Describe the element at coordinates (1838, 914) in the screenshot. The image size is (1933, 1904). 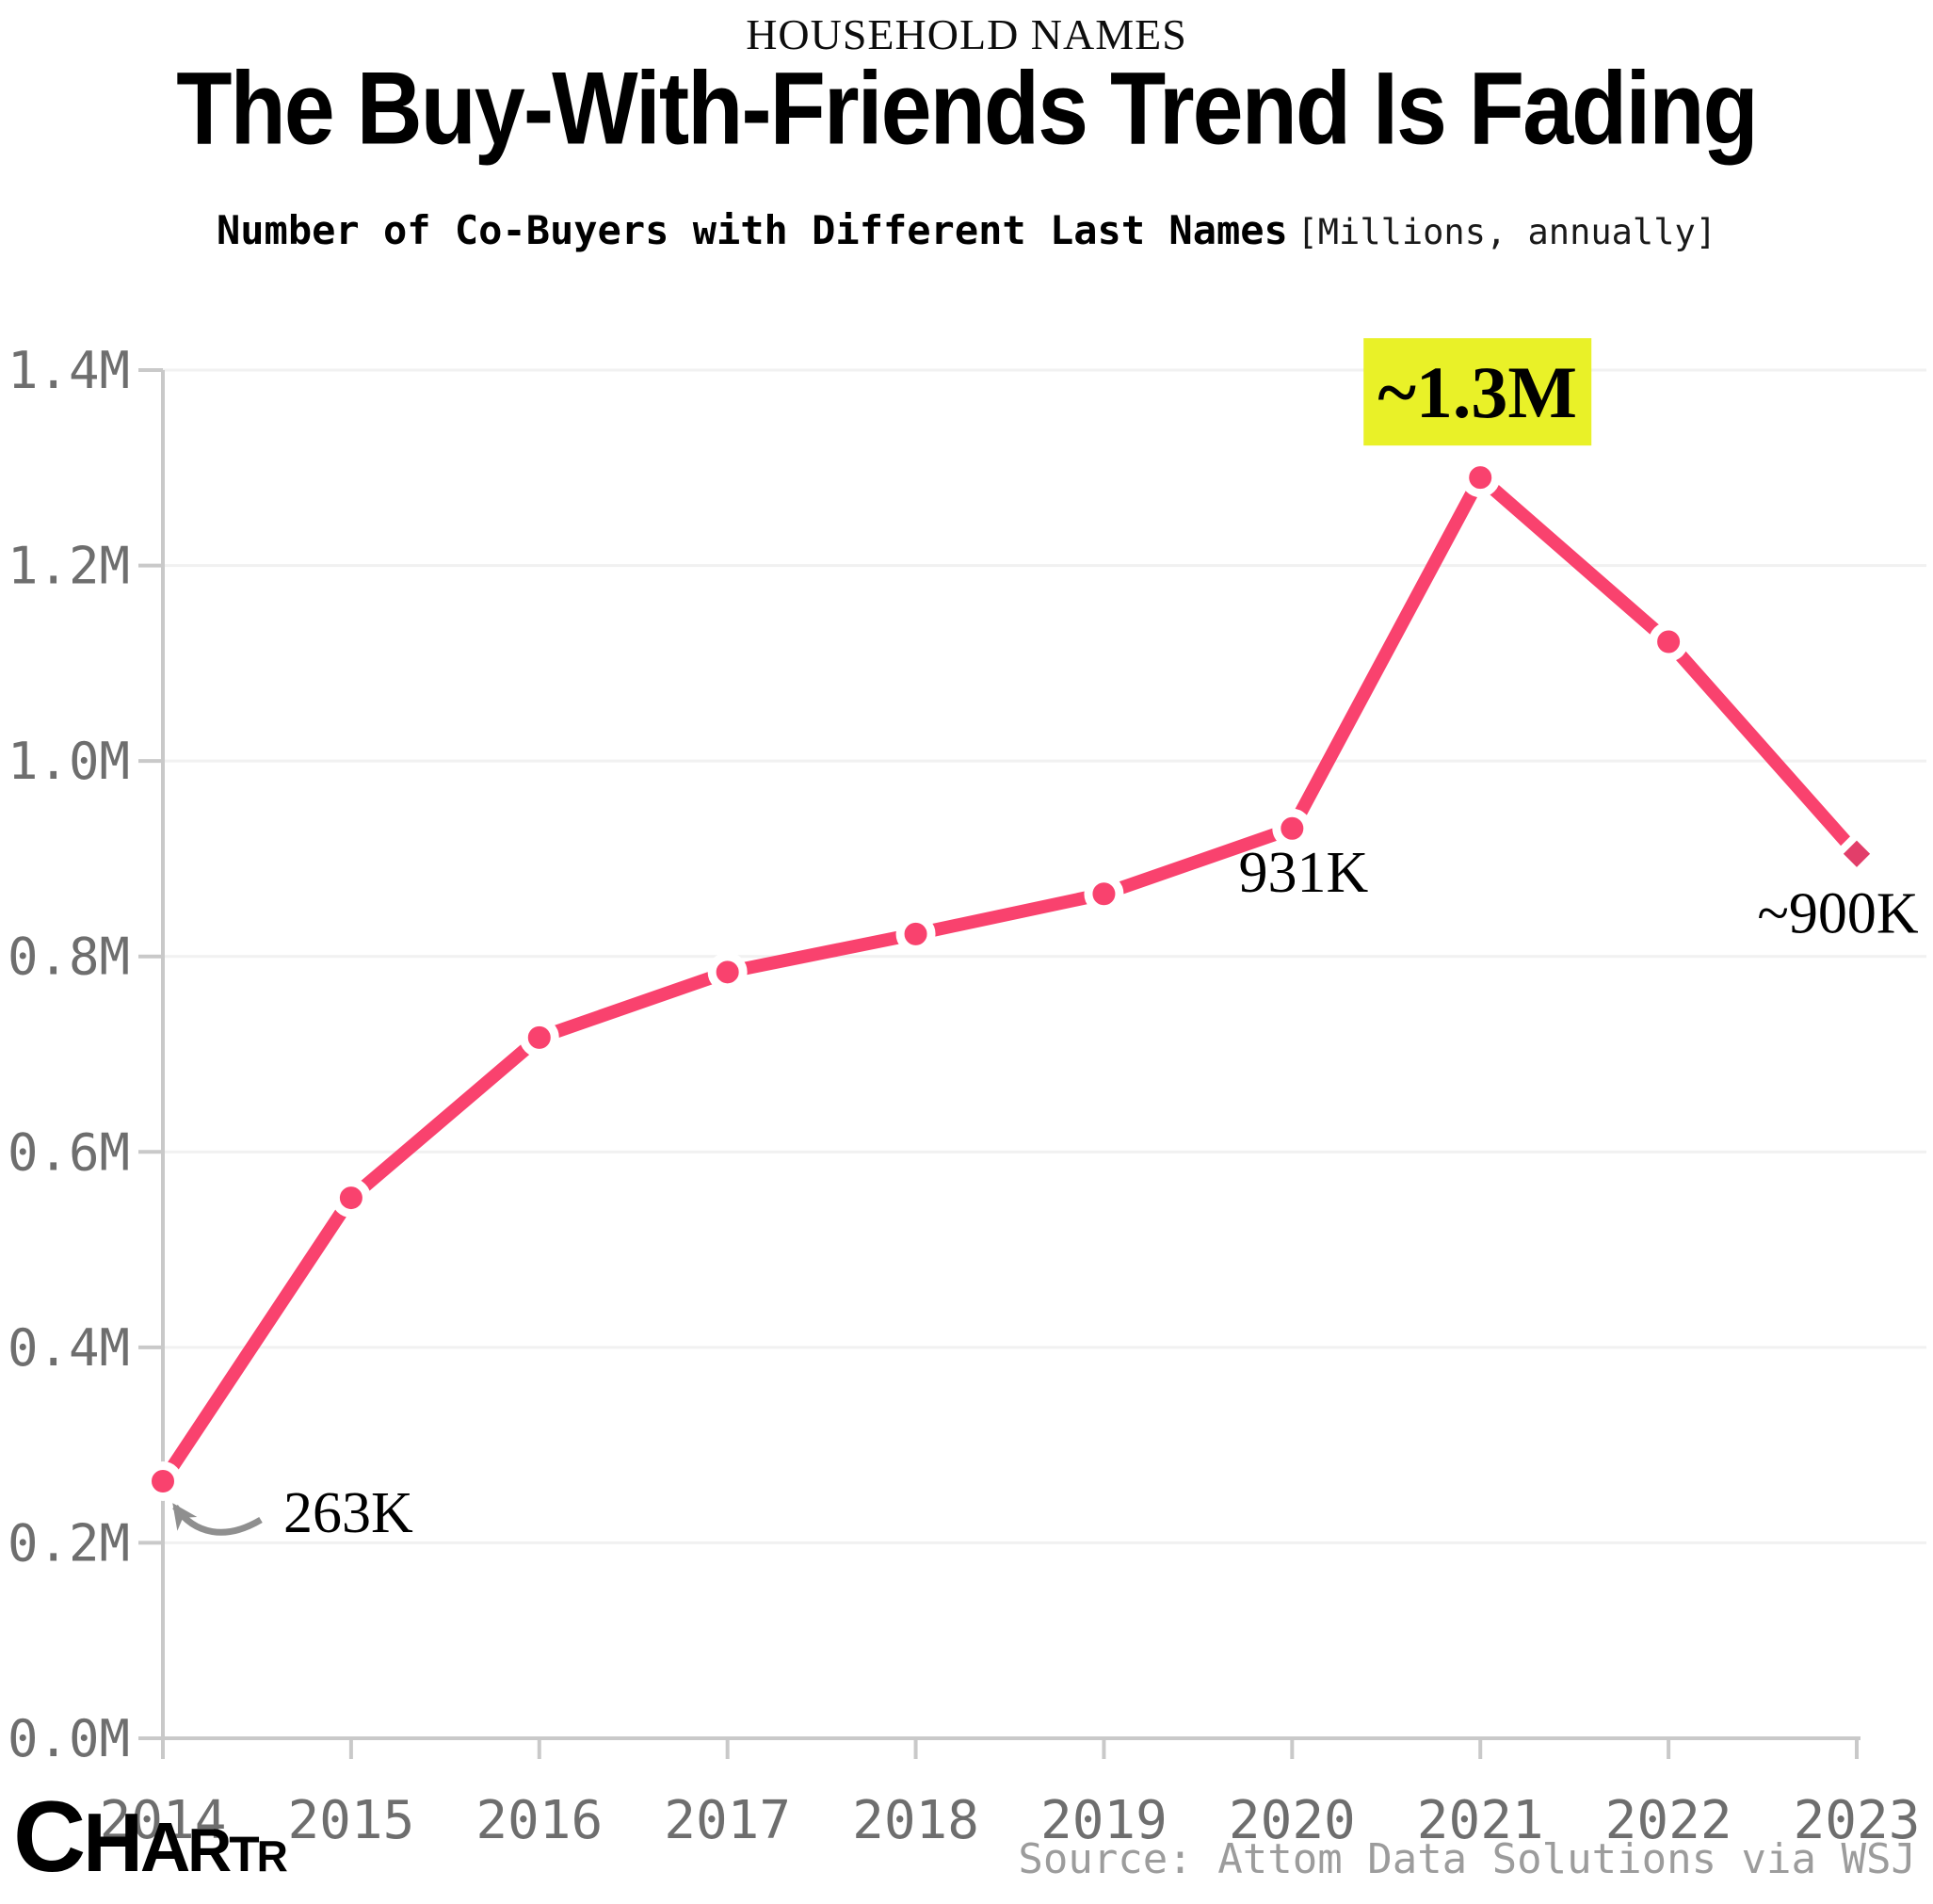
I see `annotation-label: ~900K` at that location.